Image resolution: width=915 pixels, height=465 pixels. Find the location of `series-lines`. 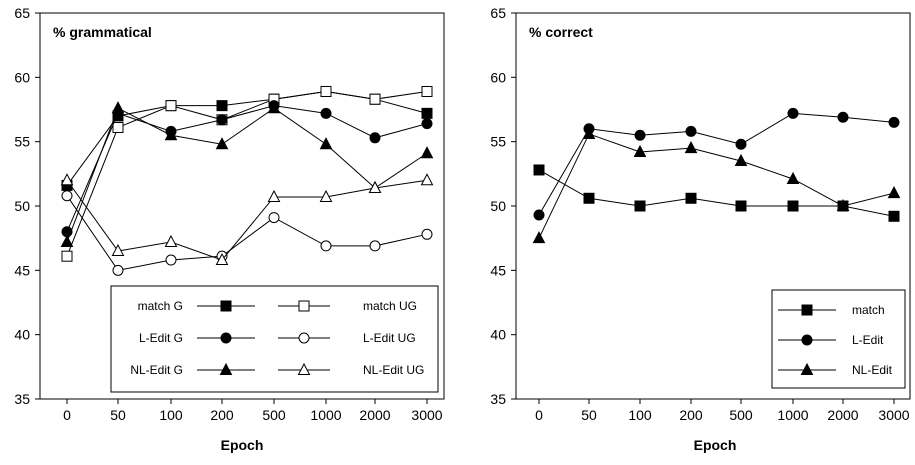

series-lines is located at coordinates (716, 175).